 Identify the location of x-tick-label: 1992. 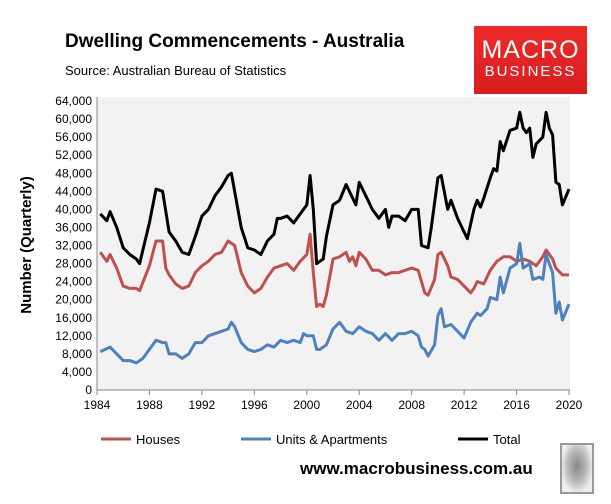
(202, 405).